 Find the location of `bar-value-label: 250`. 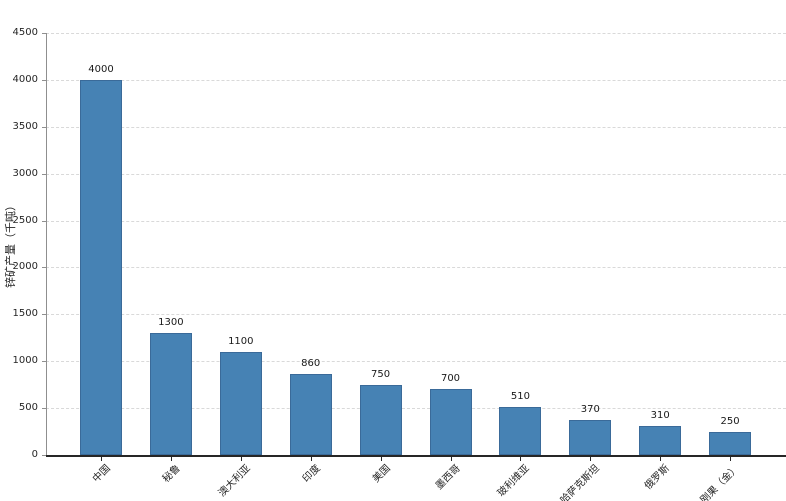

bar-value-label: 250 is located at coordinates (730, 421).